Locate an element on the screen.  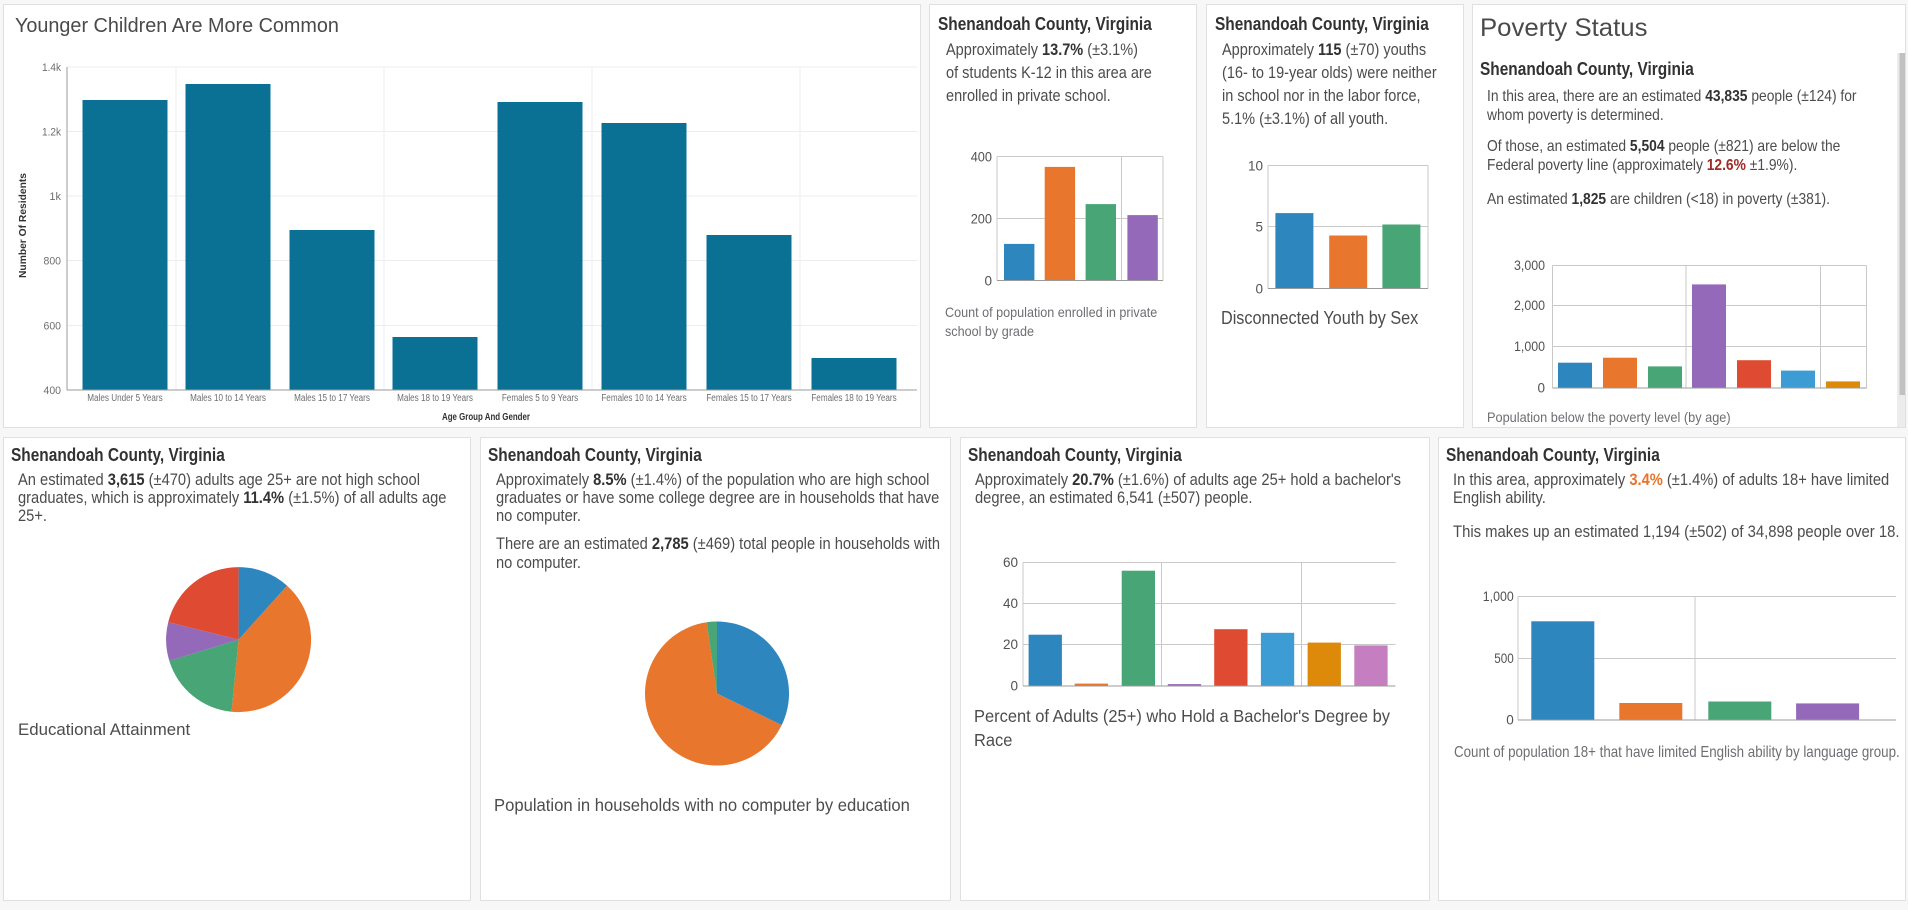
svg-text: Males 15 to 17 Years is located at coordinates (332, 398).